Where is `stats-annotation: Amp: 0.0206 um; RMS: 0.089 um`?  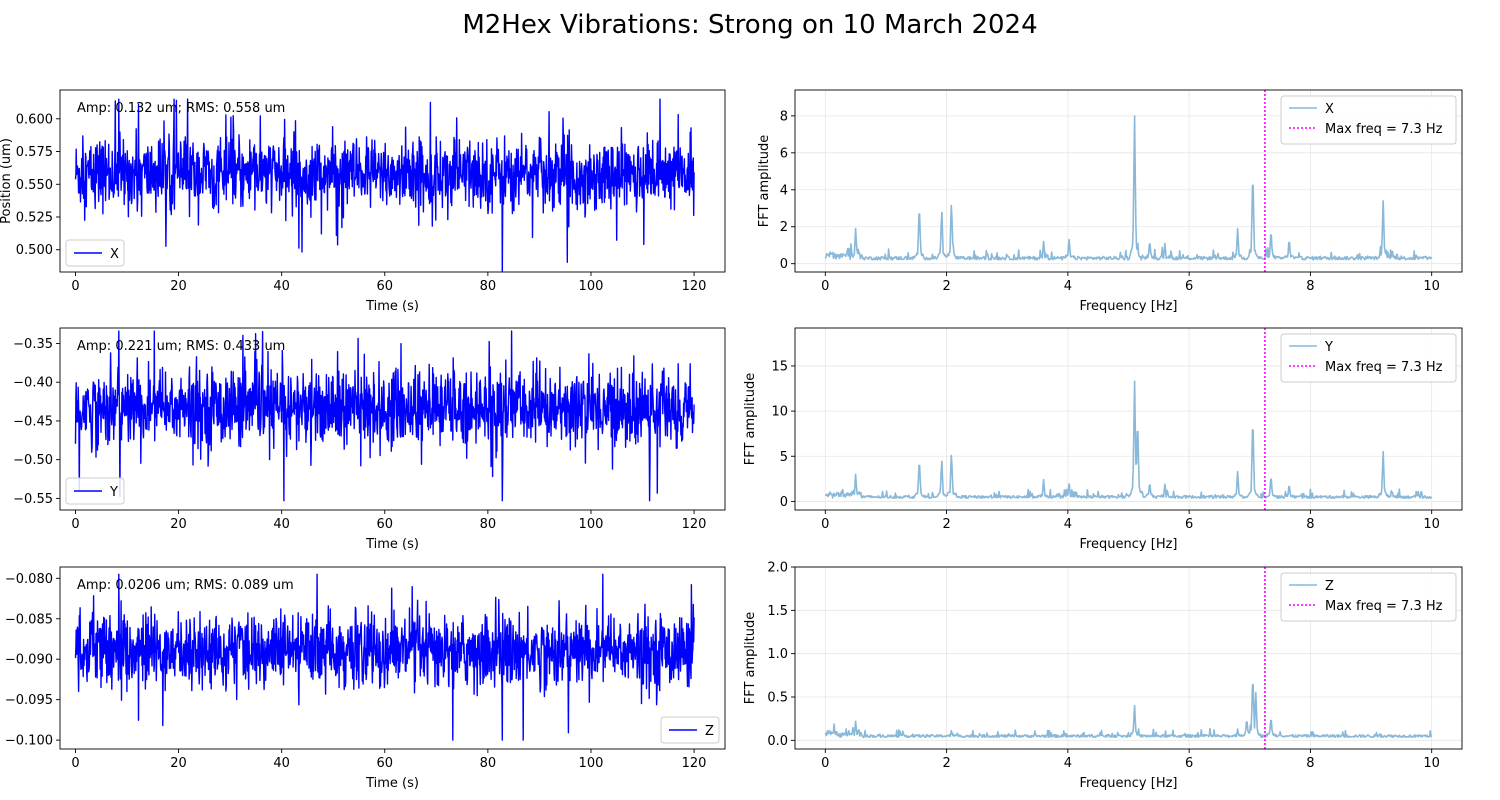 stats-annotation: Amp: 0.0206 um; RMS: 0.089 um is located at coordinates (185, 585).